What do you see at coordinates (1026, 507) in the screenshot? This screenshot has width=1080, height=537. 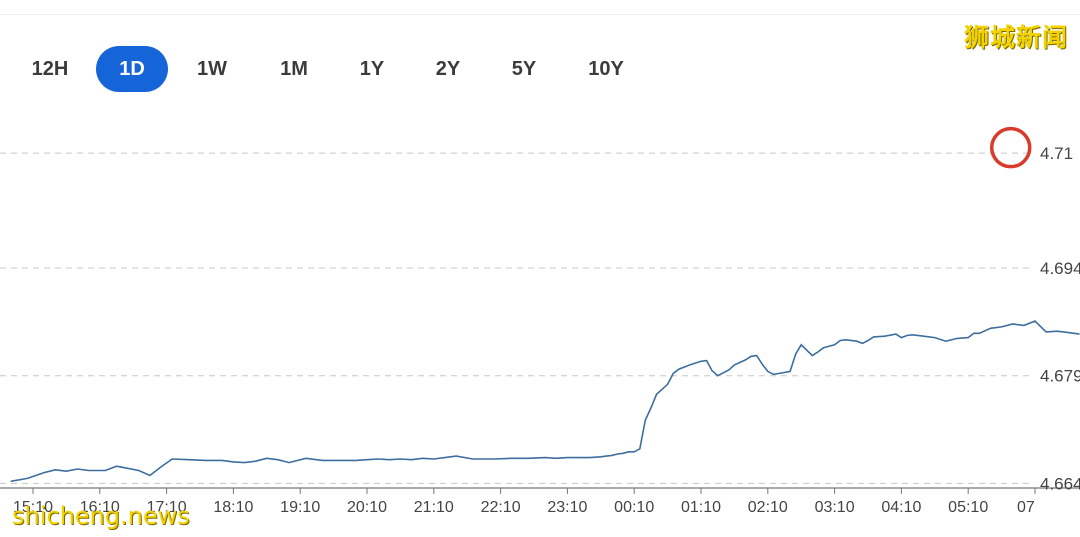 I see `x-tick-label: 07` at bounding box center [1026, 507].